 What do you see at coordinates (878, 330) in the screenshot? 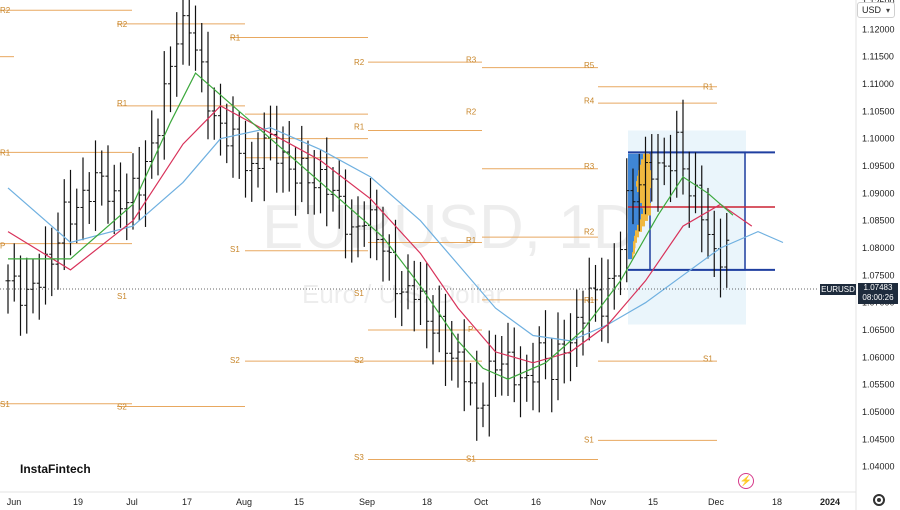
I see `y-tick-label: 1.06500` at bounding box center [878, 330].